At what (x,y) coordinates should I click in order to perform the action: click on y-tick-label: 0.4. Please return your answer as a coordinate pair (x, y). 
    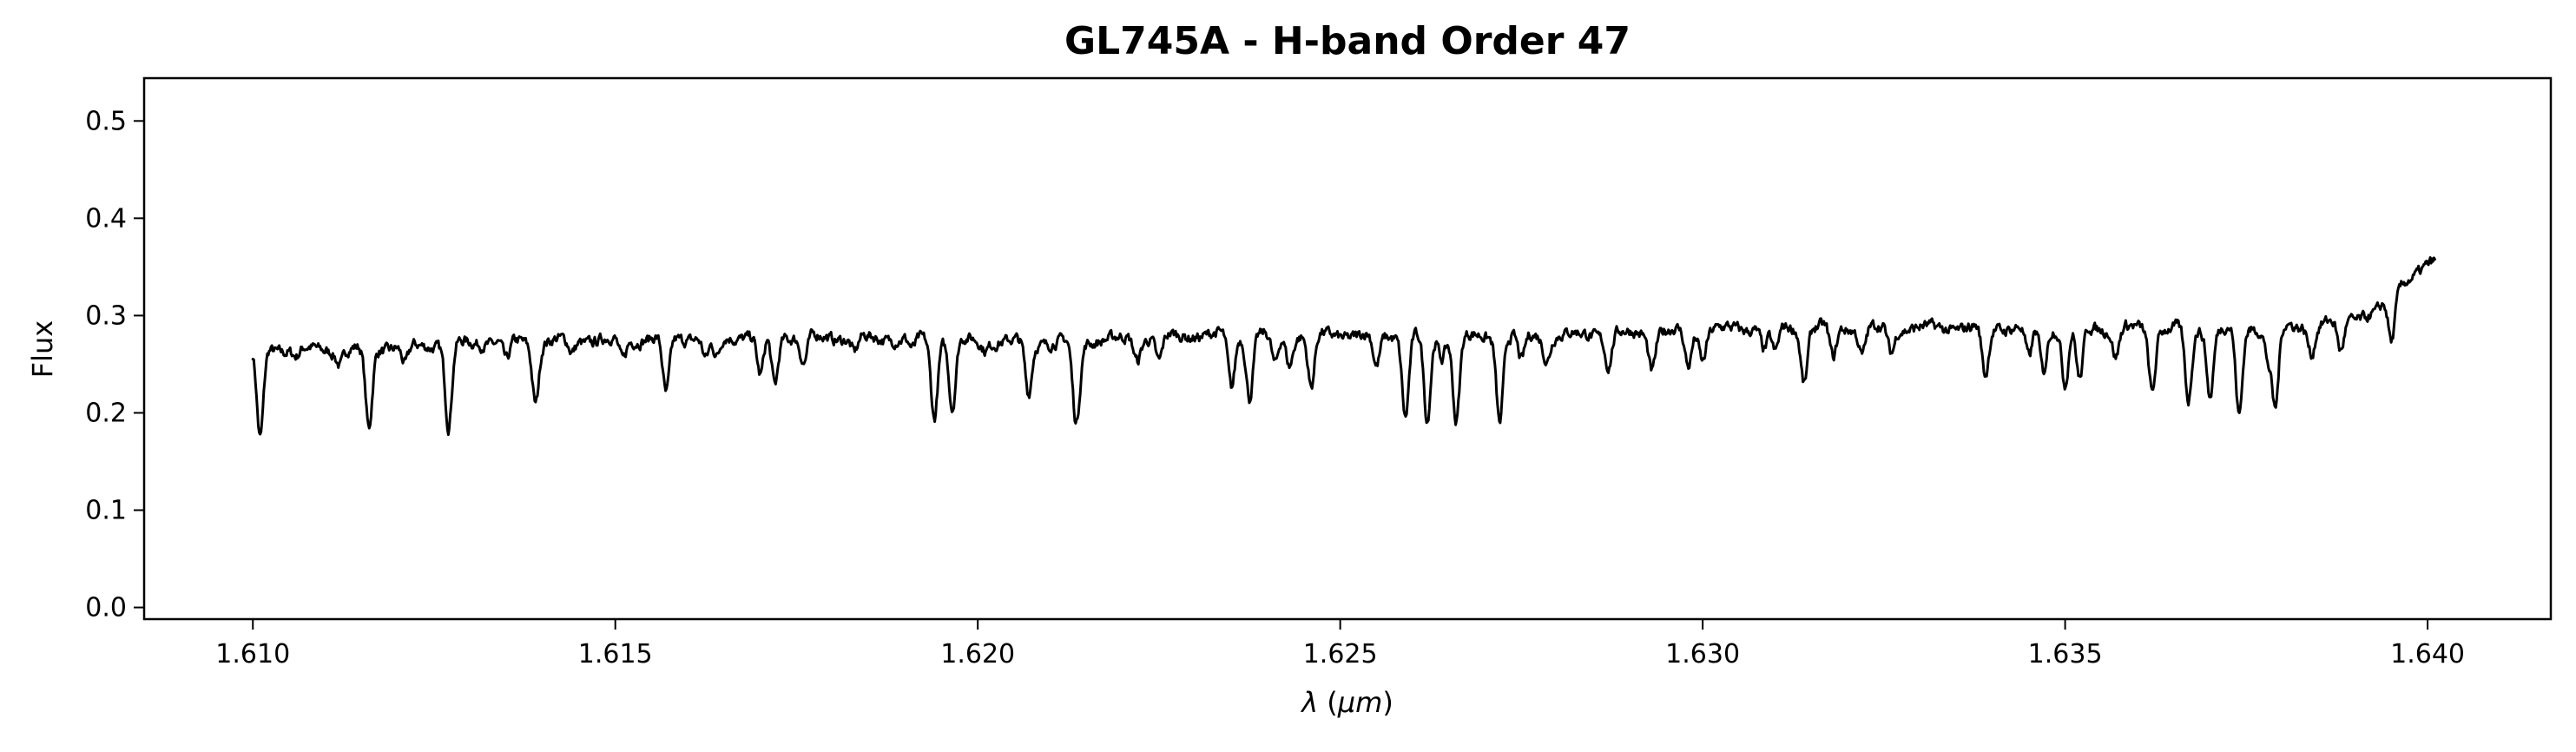
    Looking at the image, I should click on (106, 218).